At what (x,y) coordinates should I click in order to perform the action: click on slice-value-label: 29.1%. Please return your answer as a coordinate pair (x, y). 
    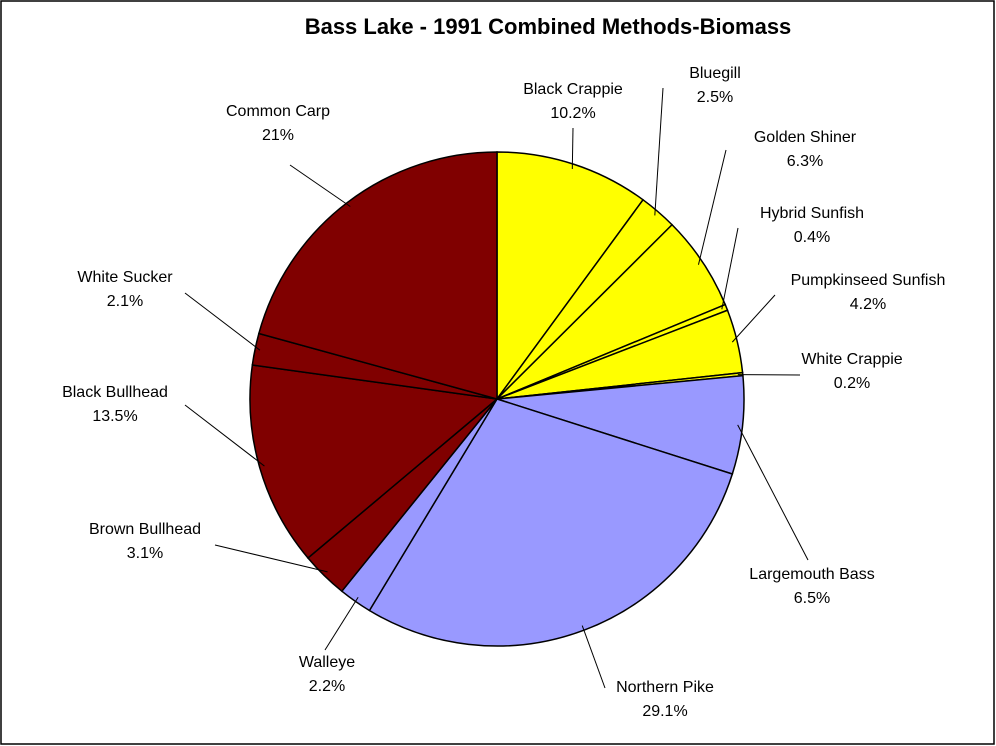
    Looking at the image, I should click on (664, 711).